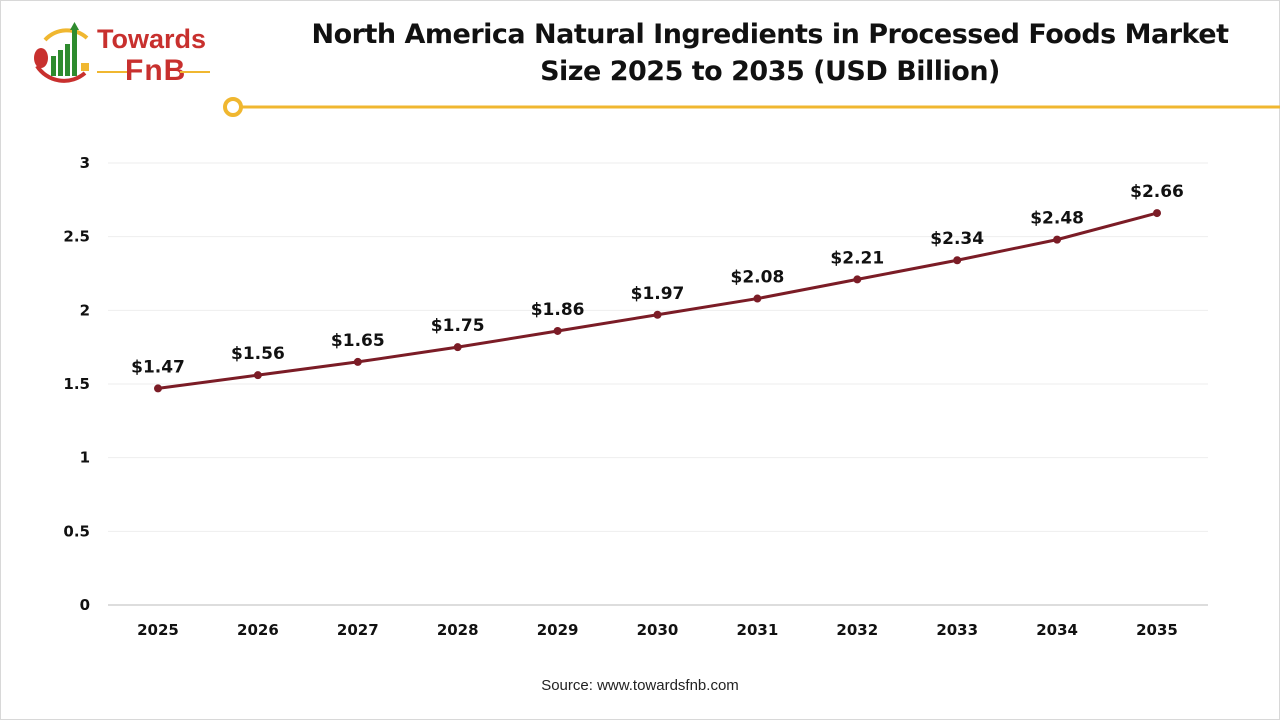  What do you see at coordinates (258, 630) in the screenshot?
I see `x-tick-label: 2026` at bounding box center [258, 630].